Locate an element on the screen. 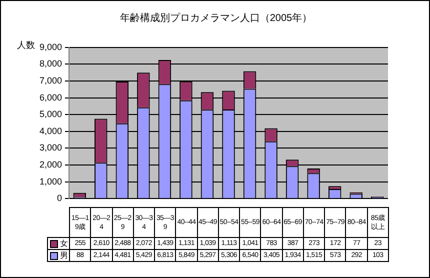 This screenshot has height=278, width=430. y-tick-label: 5,000 is located at coordinates (50, 114).